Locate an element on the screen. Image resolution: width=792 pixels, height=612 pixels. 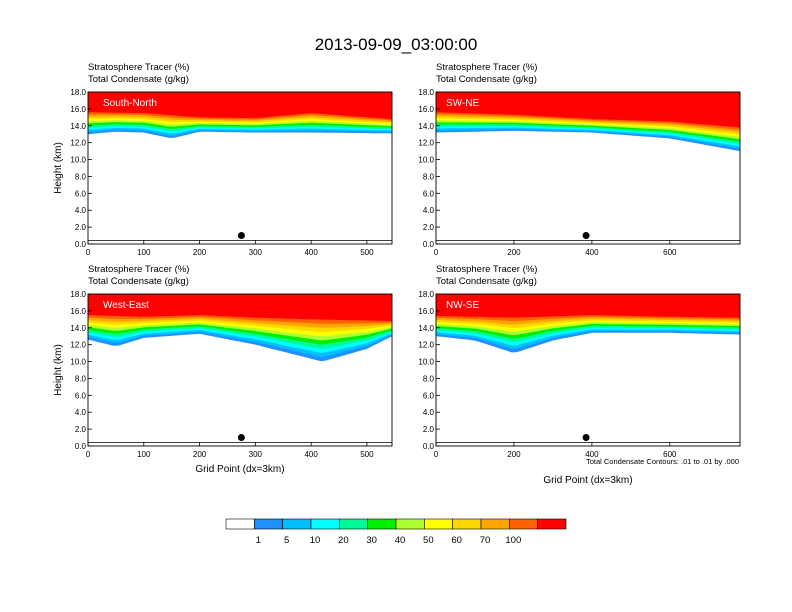
colorbar-label: 5 is located at coordinates (286, 540).